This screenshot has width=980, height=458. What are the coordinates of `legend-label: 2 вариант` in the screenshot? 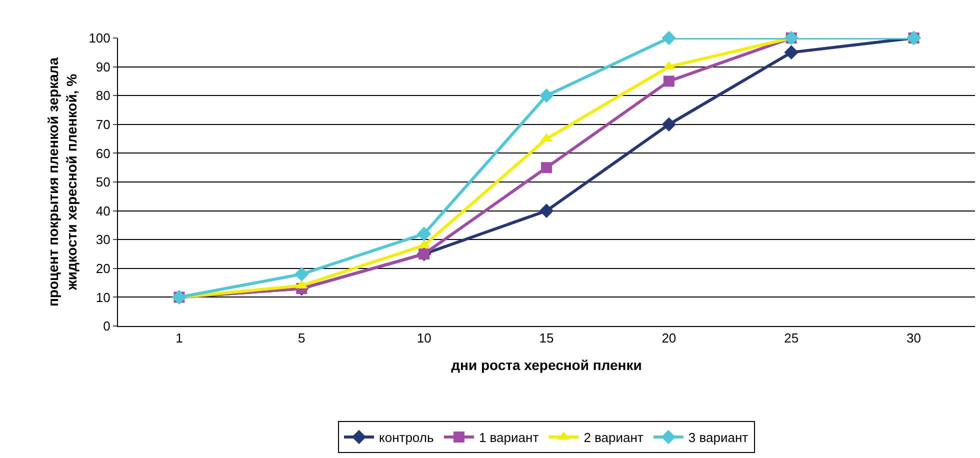 It's located at (614, 438).